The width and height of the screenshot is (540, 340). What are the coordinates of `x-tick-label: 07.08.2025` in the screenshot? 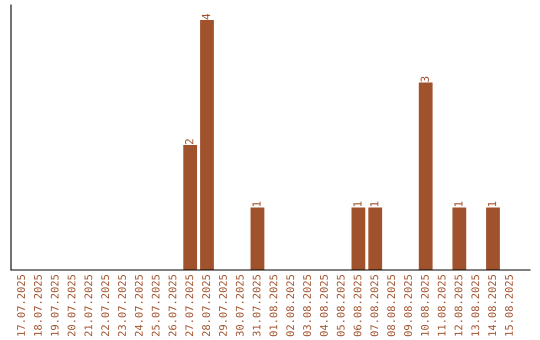 It's located at (374, 305).